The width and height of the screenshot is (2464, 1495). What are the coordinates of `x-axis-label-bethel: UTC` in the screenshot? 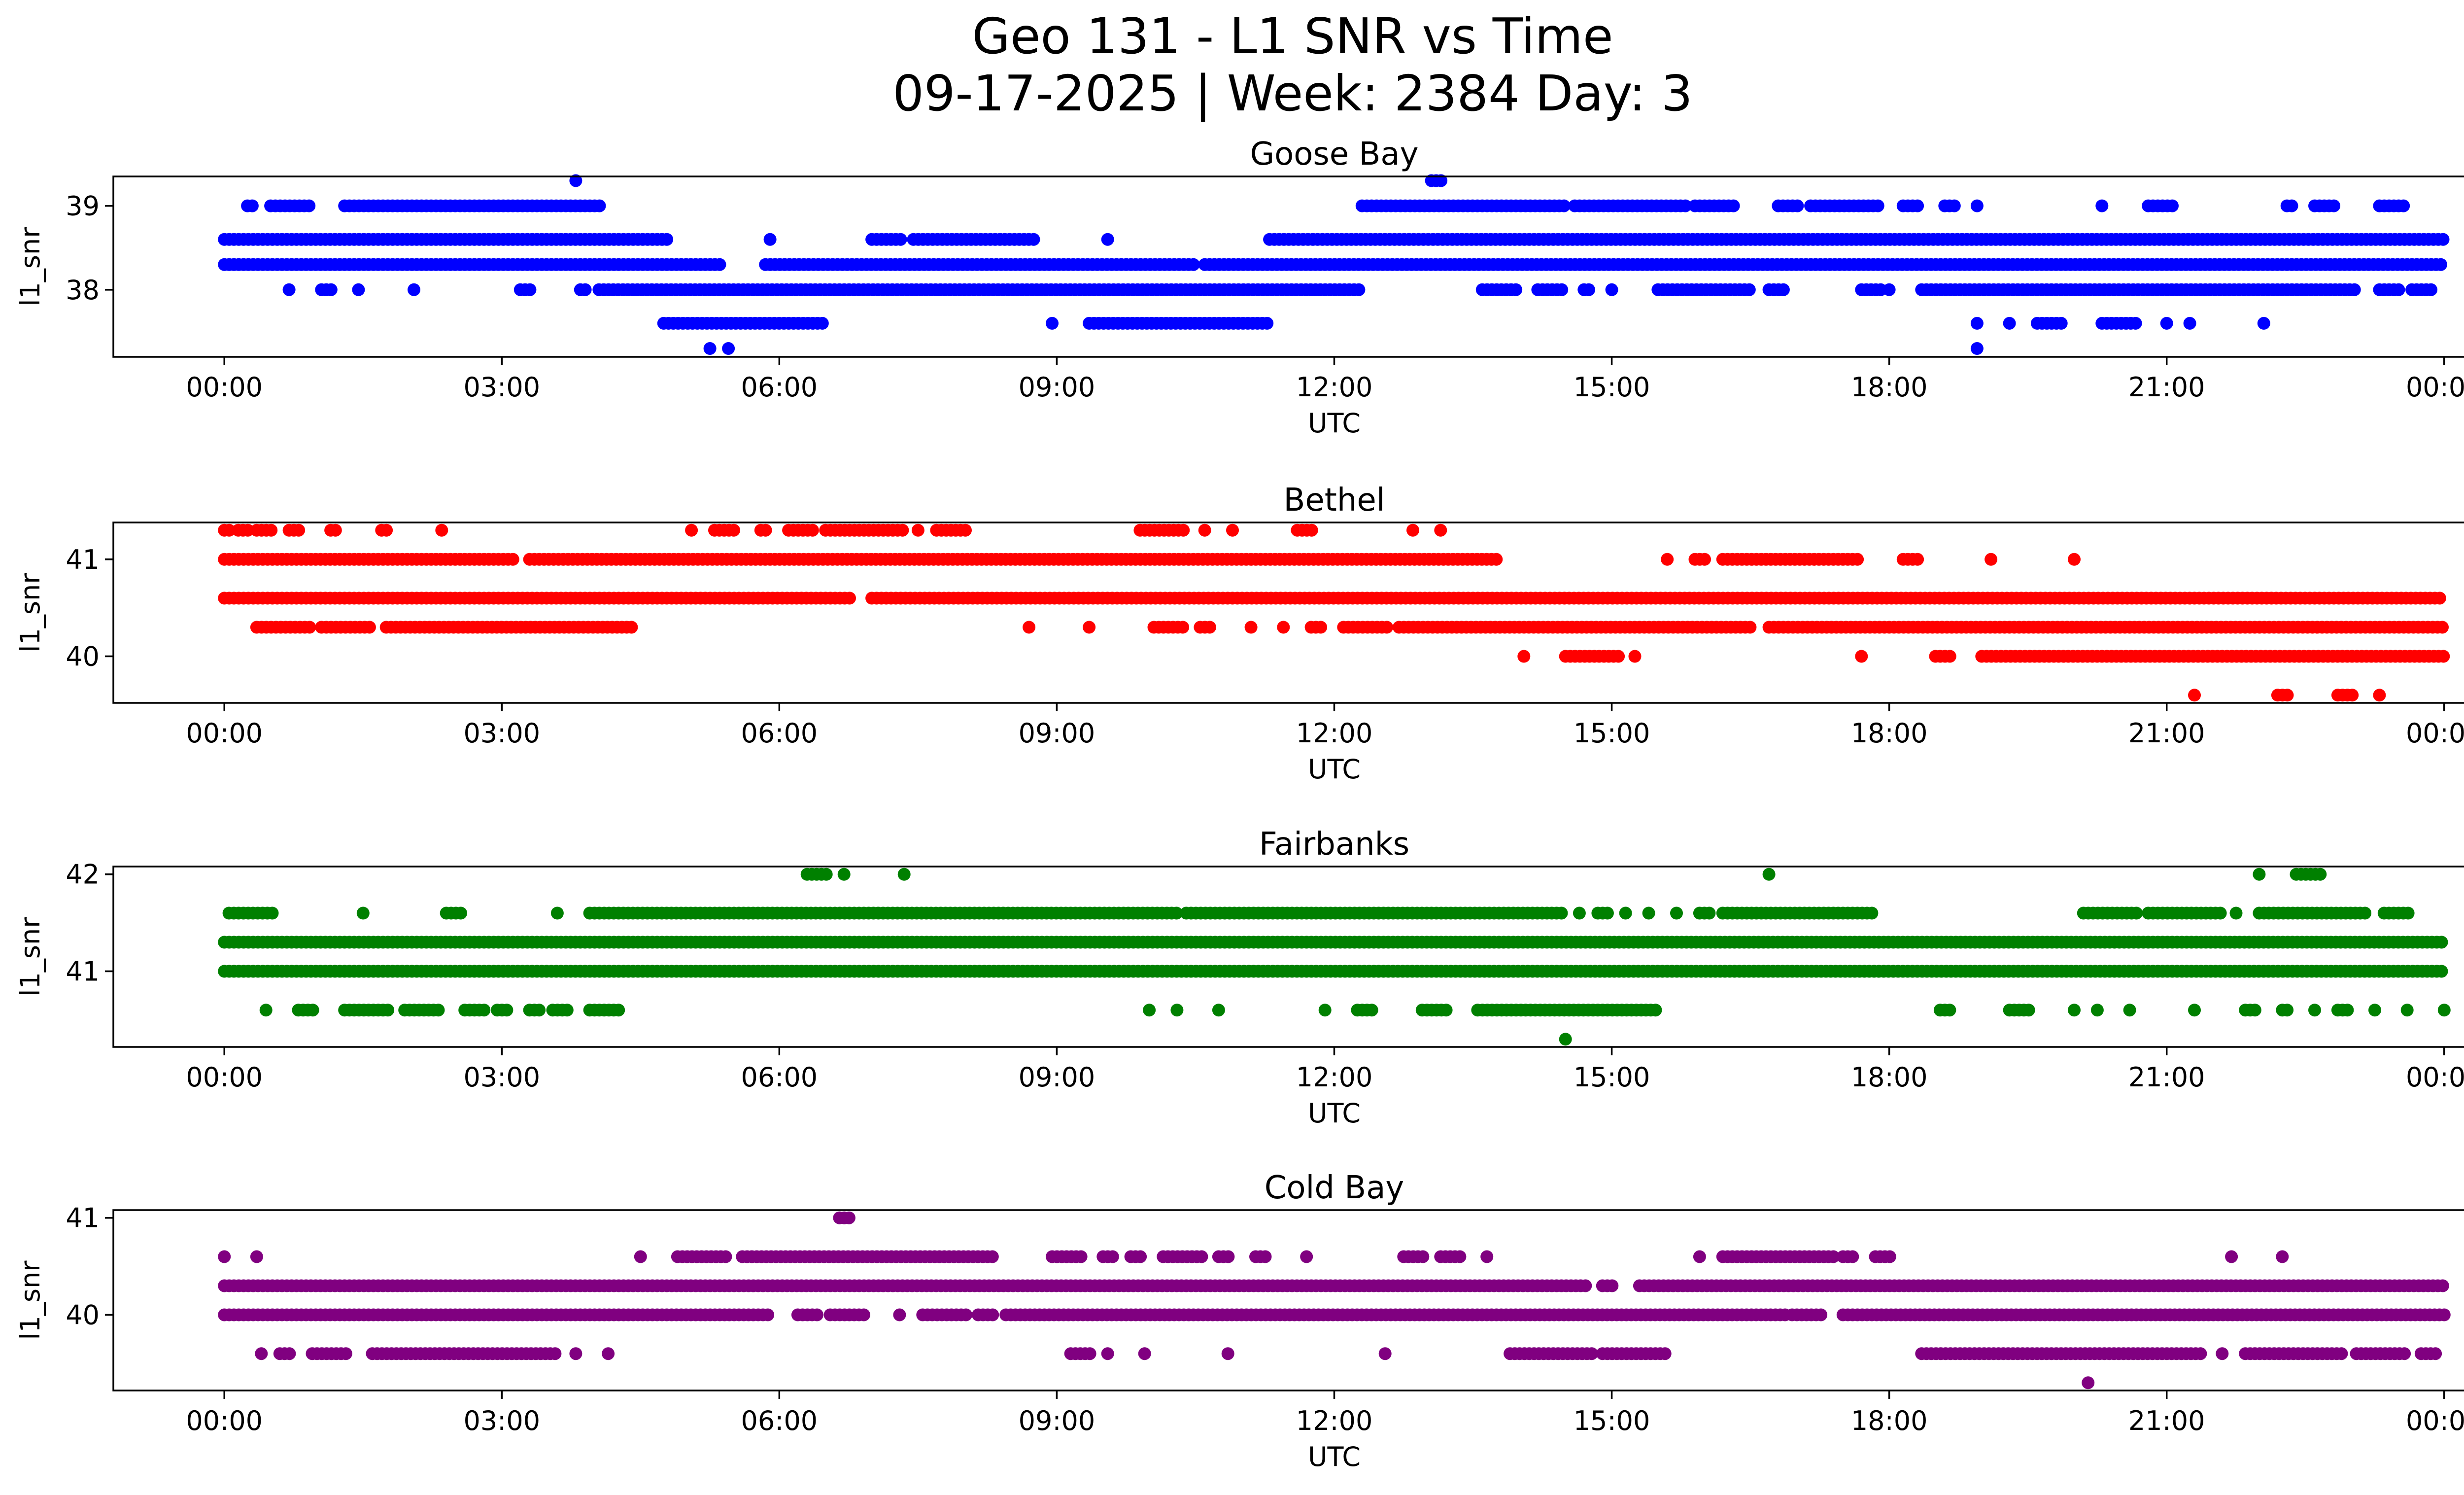 It's located at (1334, 769).